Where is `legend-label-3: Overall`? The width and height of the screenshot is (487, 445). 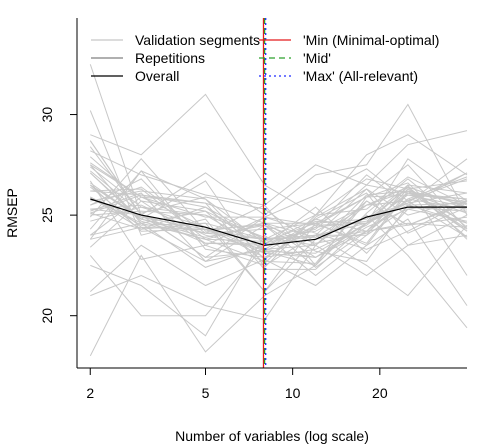 legend-label-3: Overall is located at coordinates (157, 76).